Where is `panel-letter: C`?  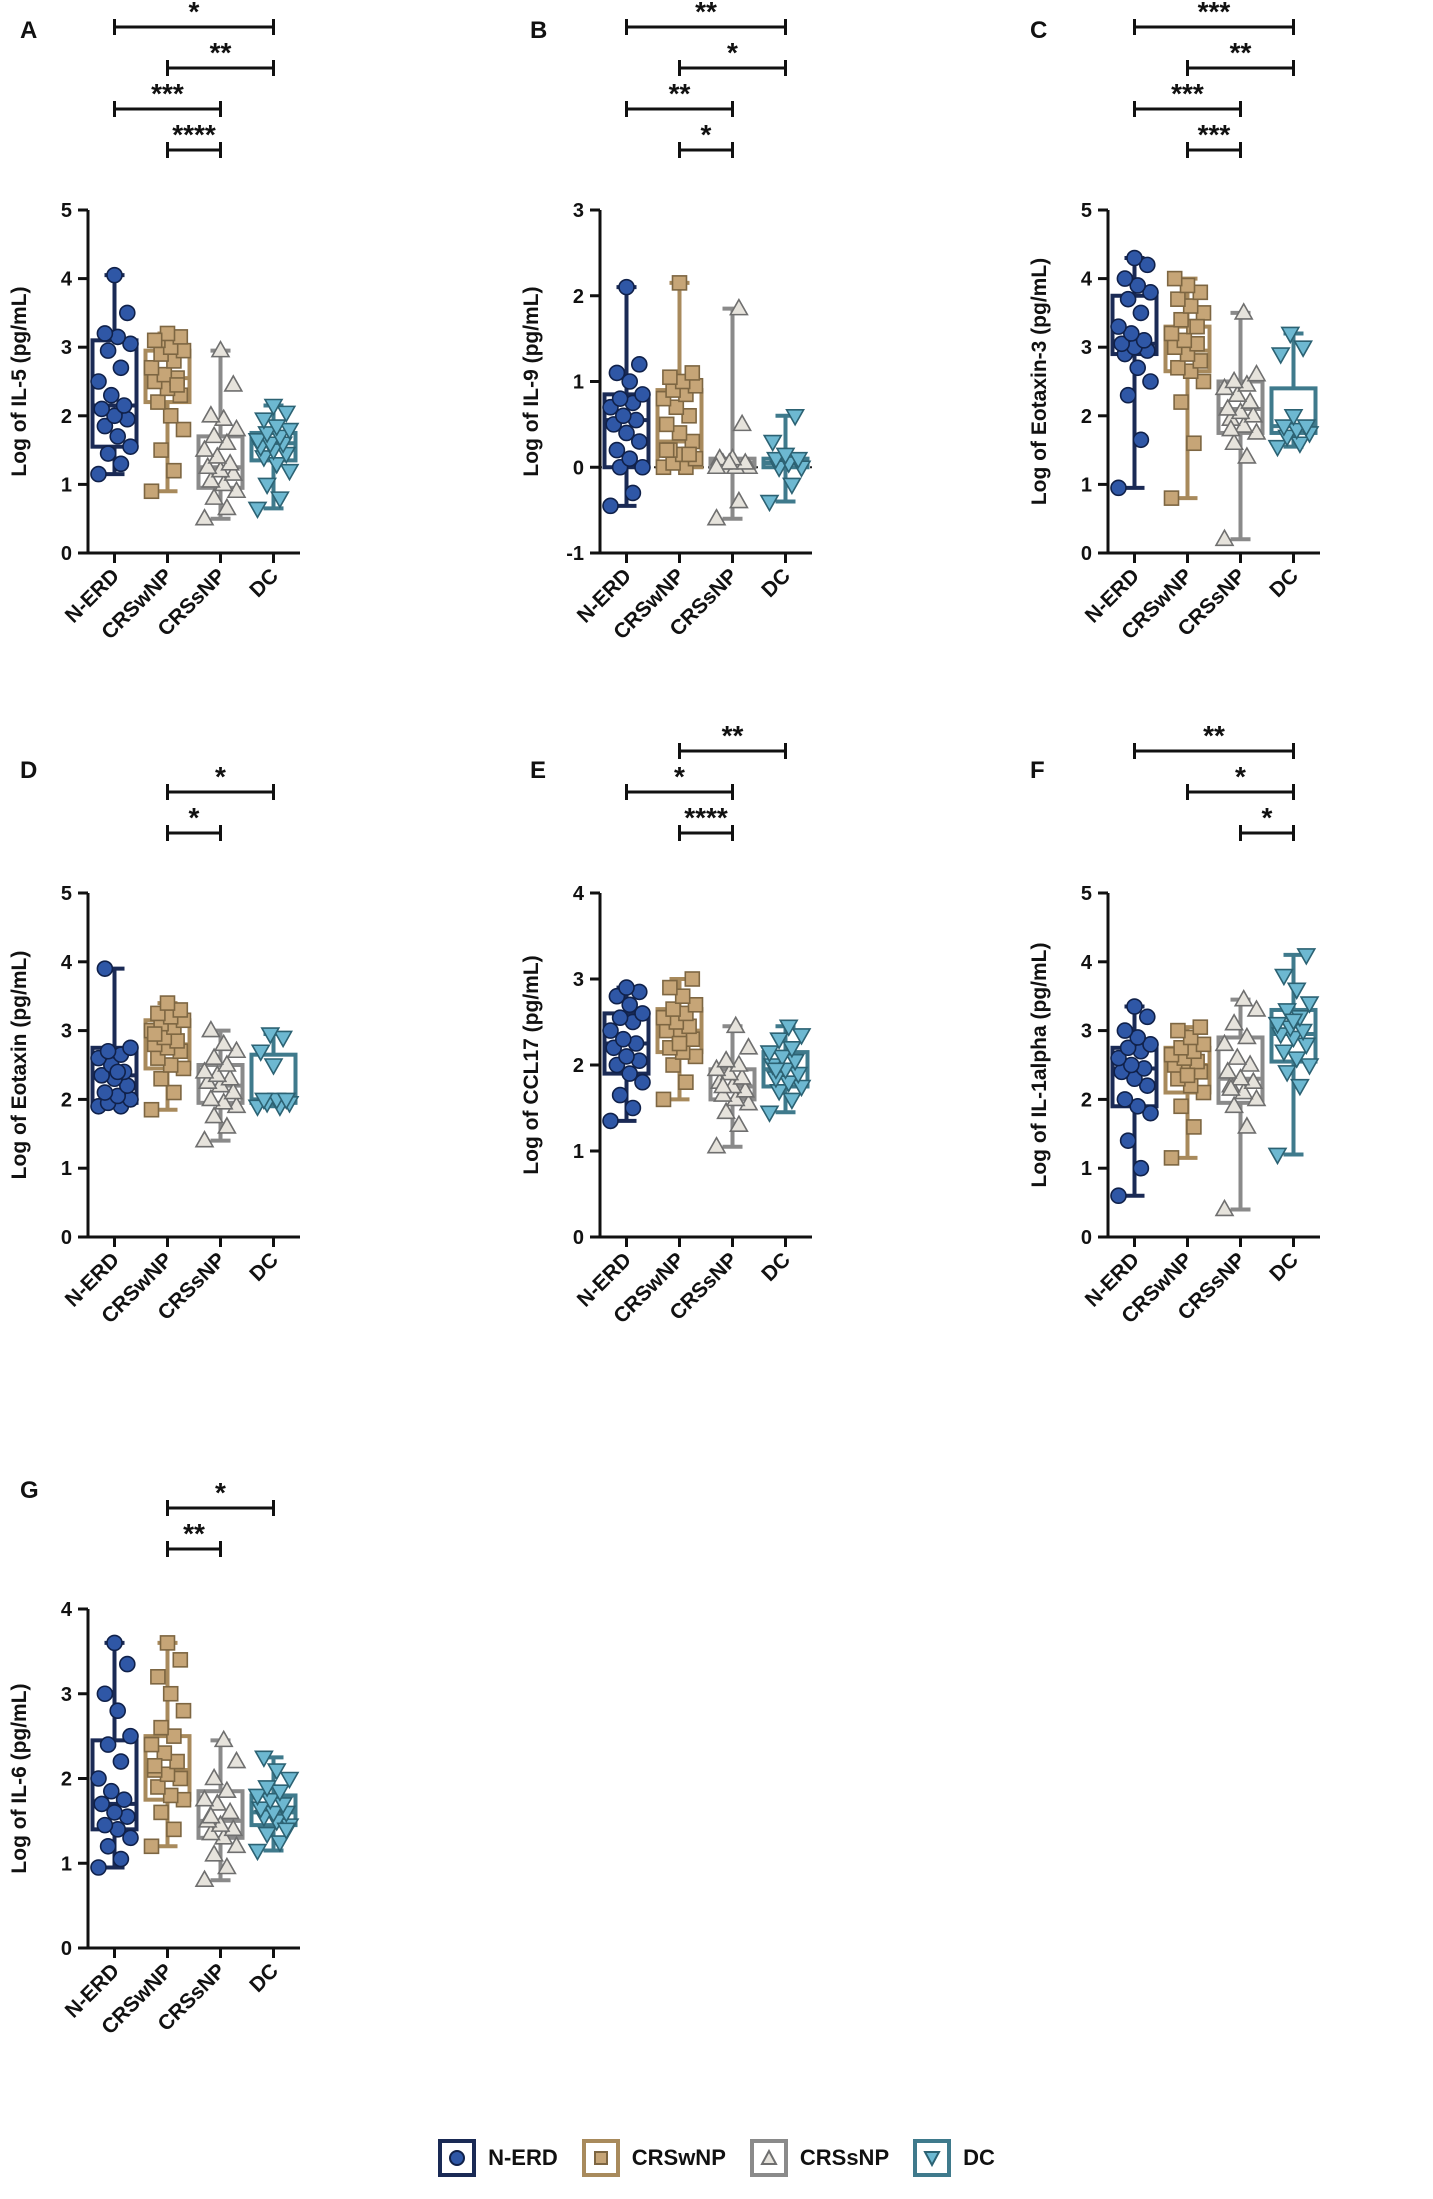
panel-letter: C is located at coordinates (1038, 30).